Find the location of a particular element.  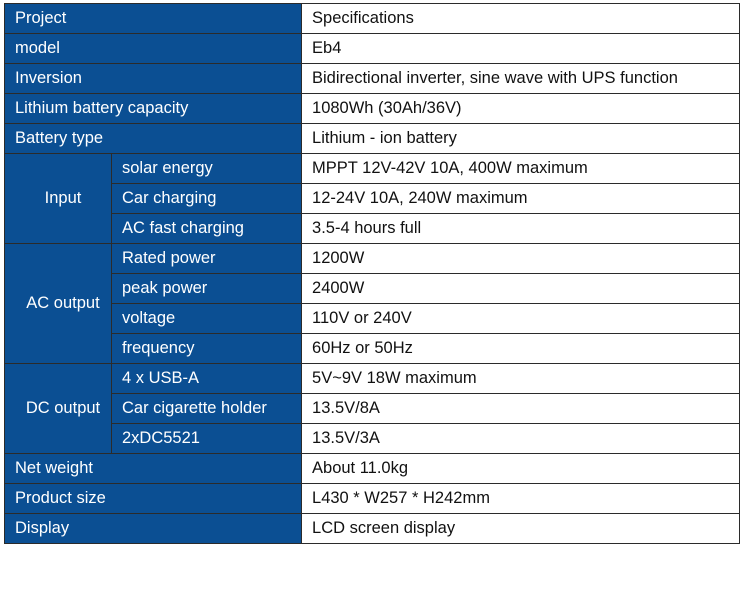

spec-row: Battery type Lithium - ion battery is located at coordinates (372, 138).